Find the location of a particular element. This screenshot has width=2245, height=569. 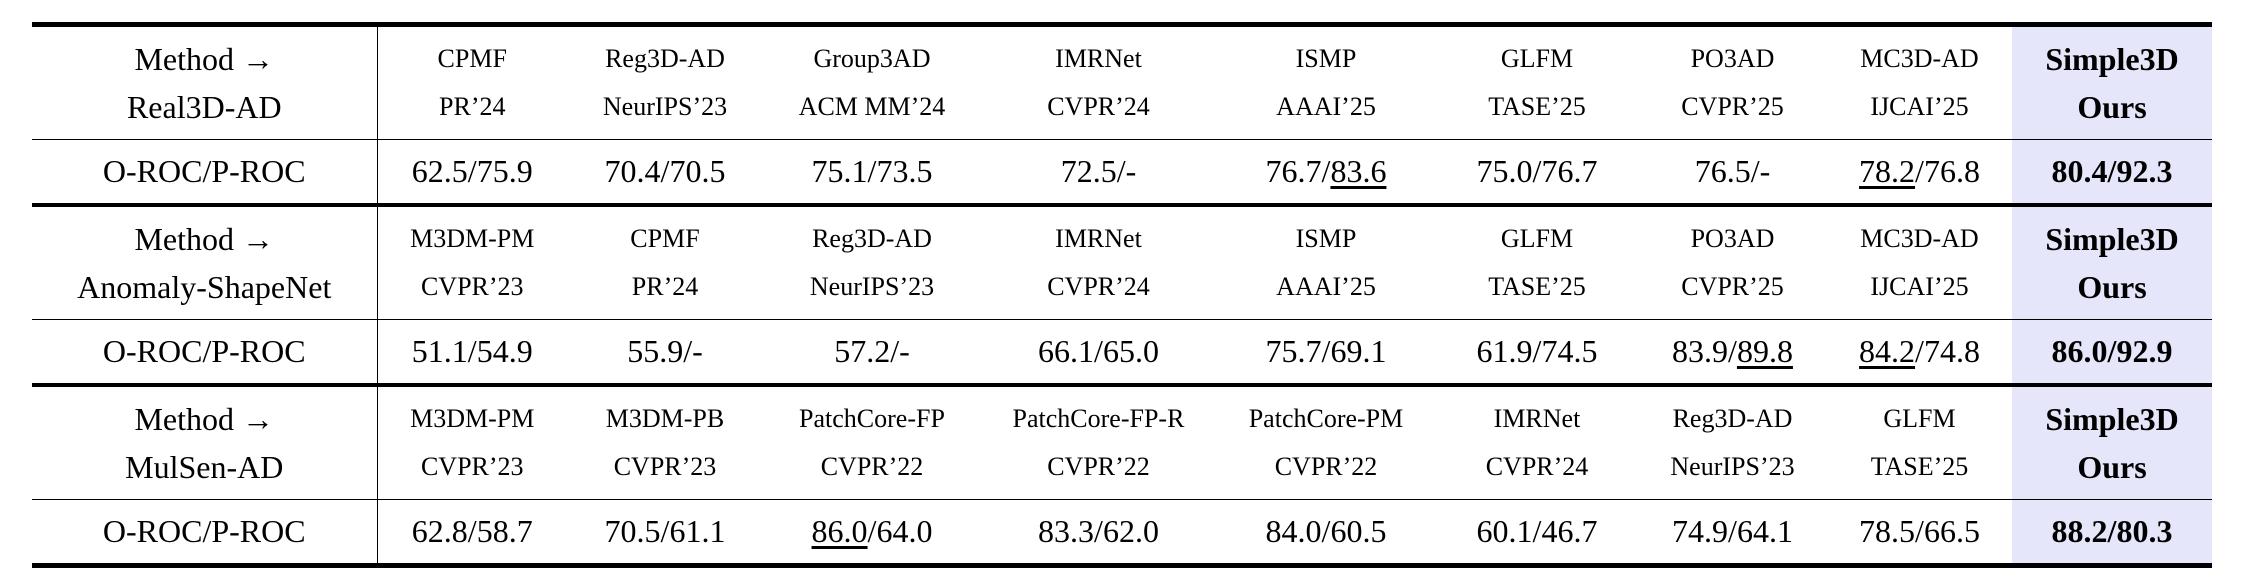

value-cell: 75.0/76.7 is located at coordinates (1537, 172).